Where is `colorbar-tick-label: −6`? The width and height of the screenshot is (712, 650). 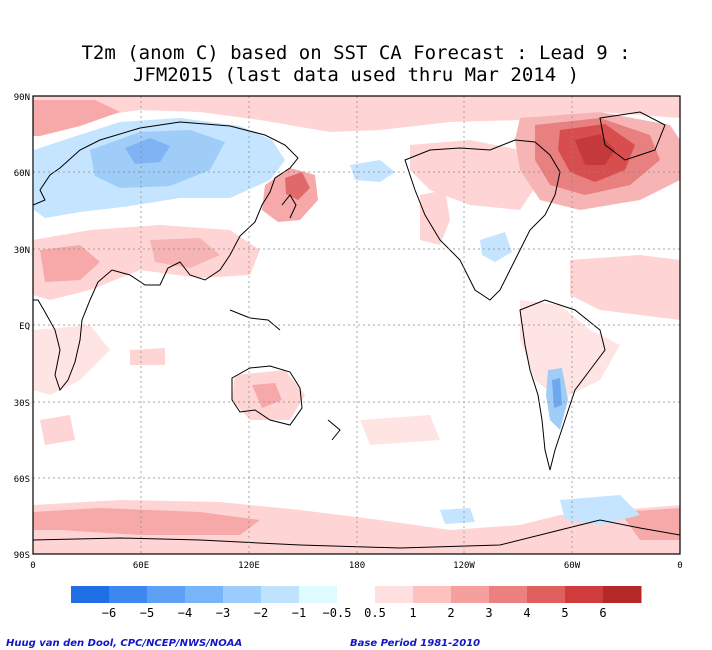 colorbar-tick-label: −6 is located at coordinates (109, 613).